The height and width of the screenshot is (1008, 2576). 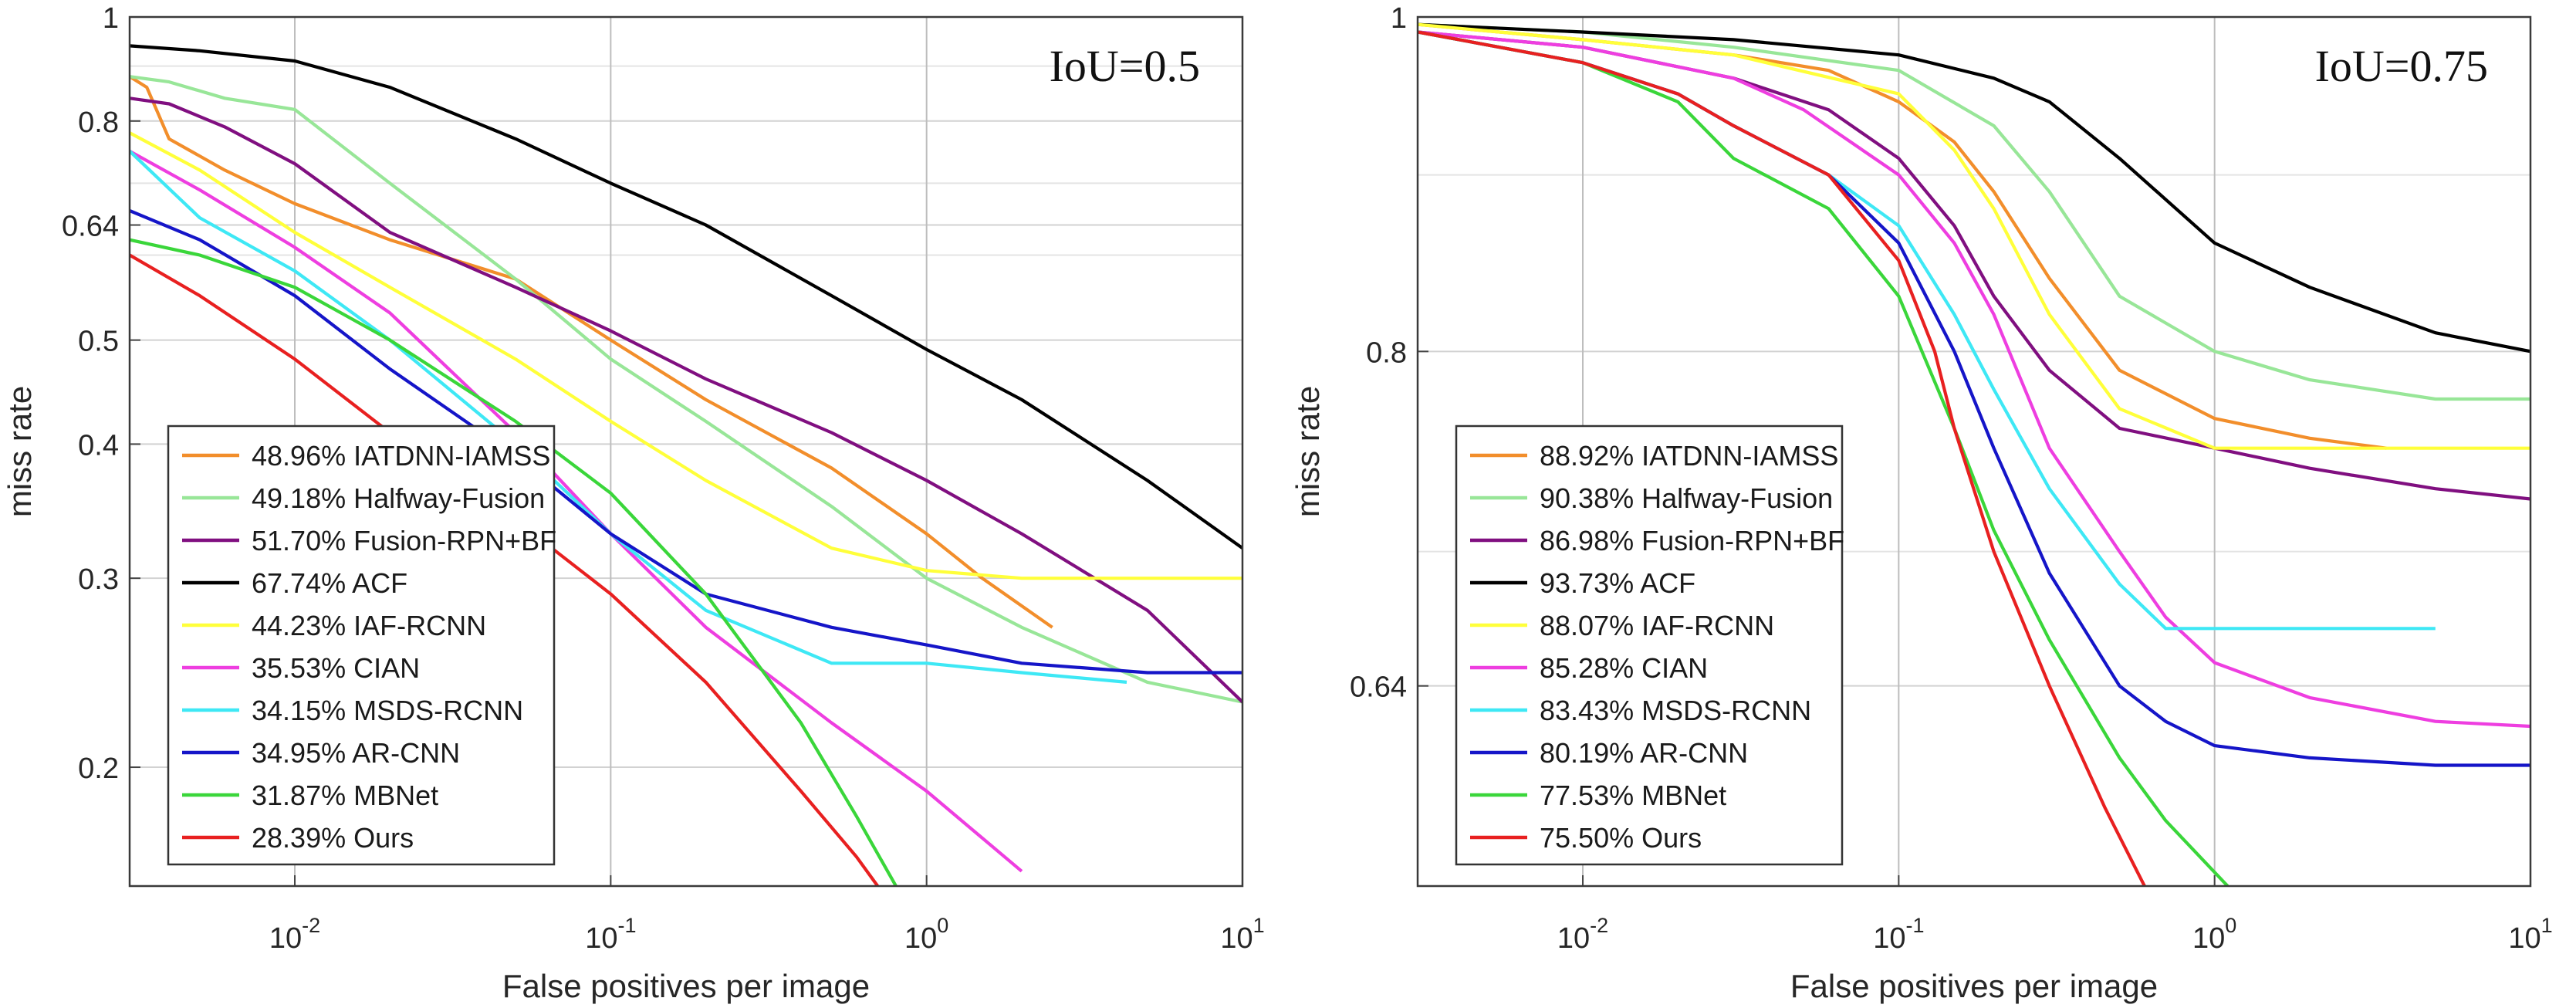 I want to click on legend-label: 85.28% CIAN, so click(x=1624, y=668).